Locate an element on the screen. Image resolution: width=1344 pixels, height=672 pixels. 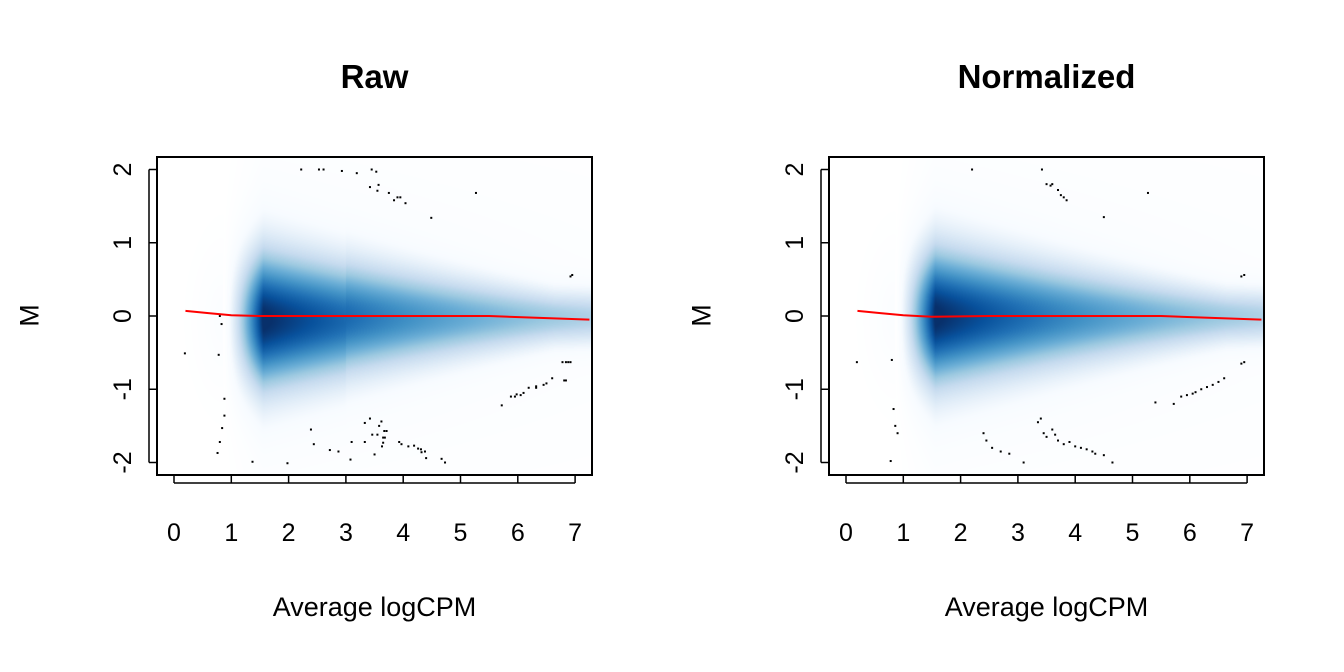
y-tick-label: 2 is located at coordinates (795, 170).